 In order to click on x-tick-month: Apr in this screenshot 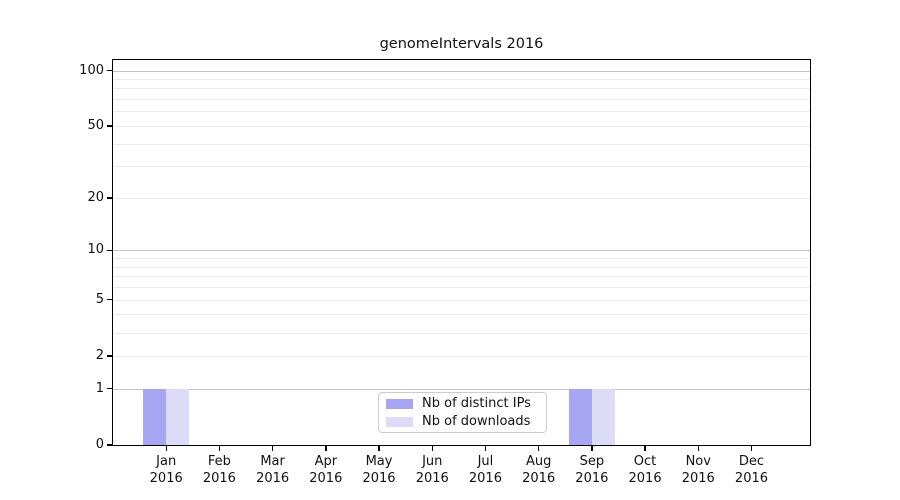, I will do `click(326, 461)`.